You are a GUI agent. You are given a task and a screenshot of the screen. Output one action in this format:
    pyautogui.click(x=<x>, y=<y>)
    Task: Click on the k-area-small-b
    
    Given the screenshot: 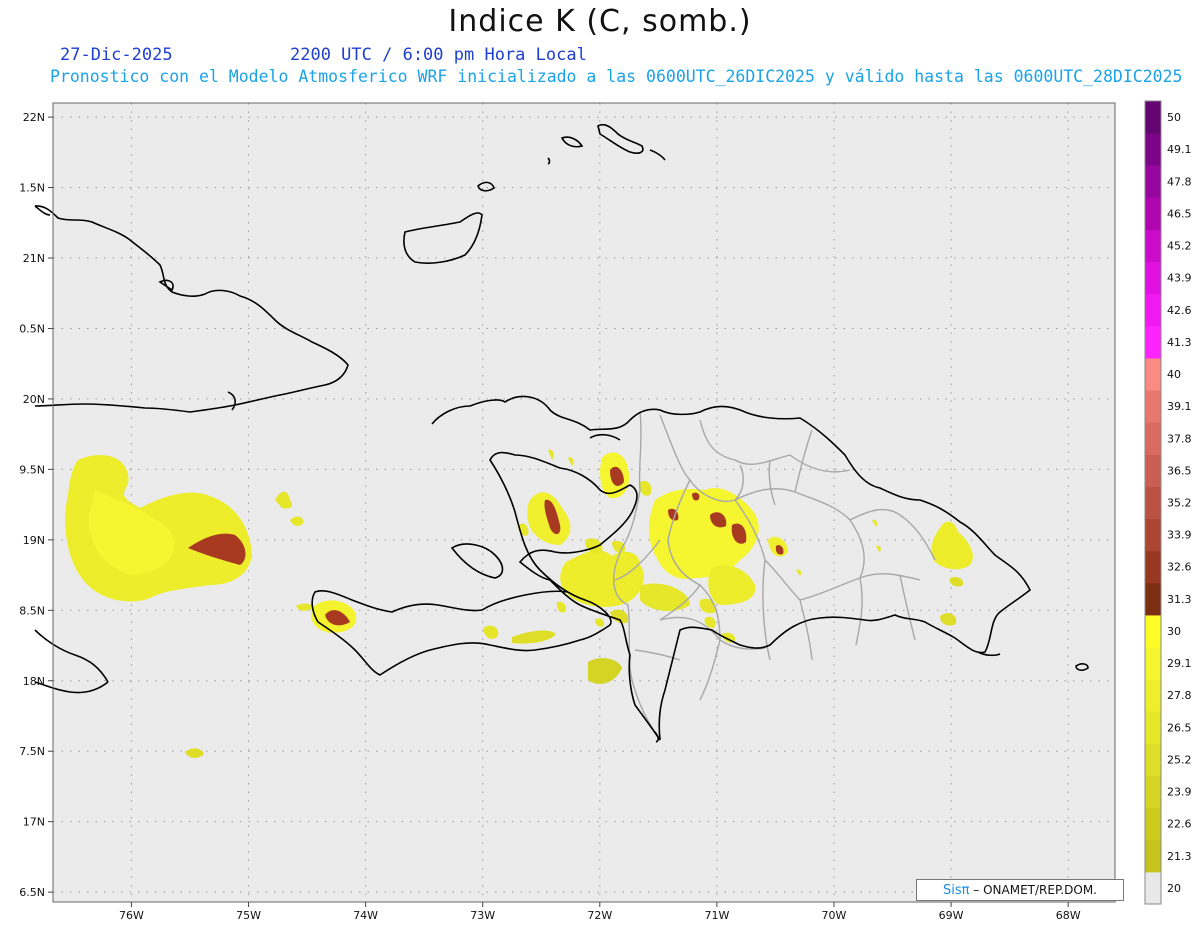 What is the action you would take?
    pyautogui.click(x=297, y=521)
    